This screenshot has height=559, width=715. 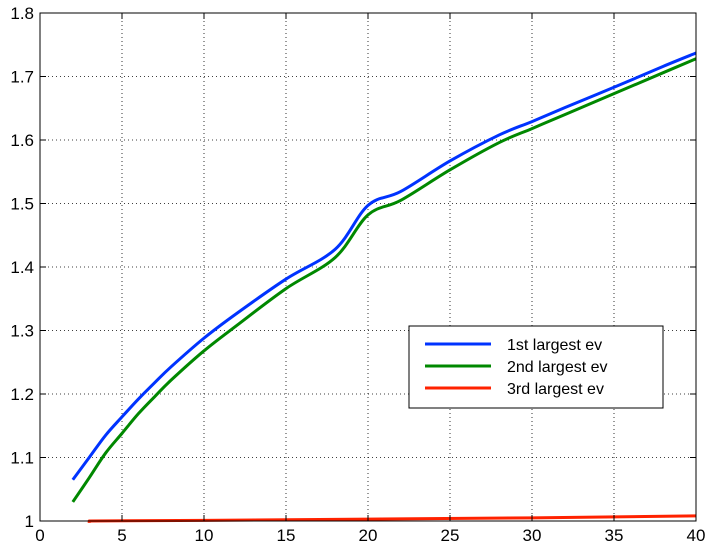 What do you see at coordinates (22, 458) in the screenshot?
I see `y-tick-label: 1.1` at bounding box center [22, 458].